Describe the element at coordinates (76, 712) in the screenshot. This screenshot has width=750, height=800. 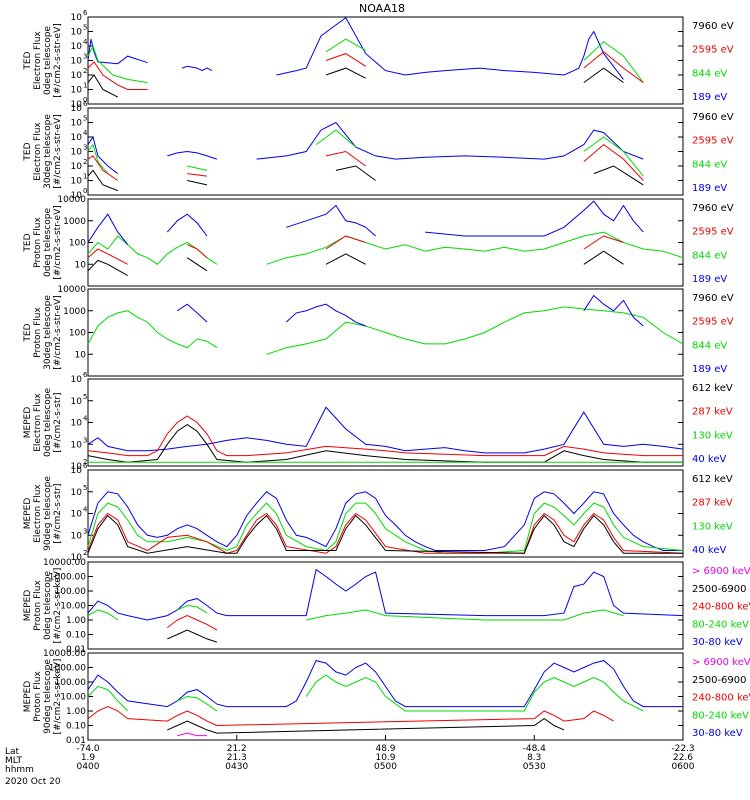
I see `y-tick-label: 1.00` at that location.